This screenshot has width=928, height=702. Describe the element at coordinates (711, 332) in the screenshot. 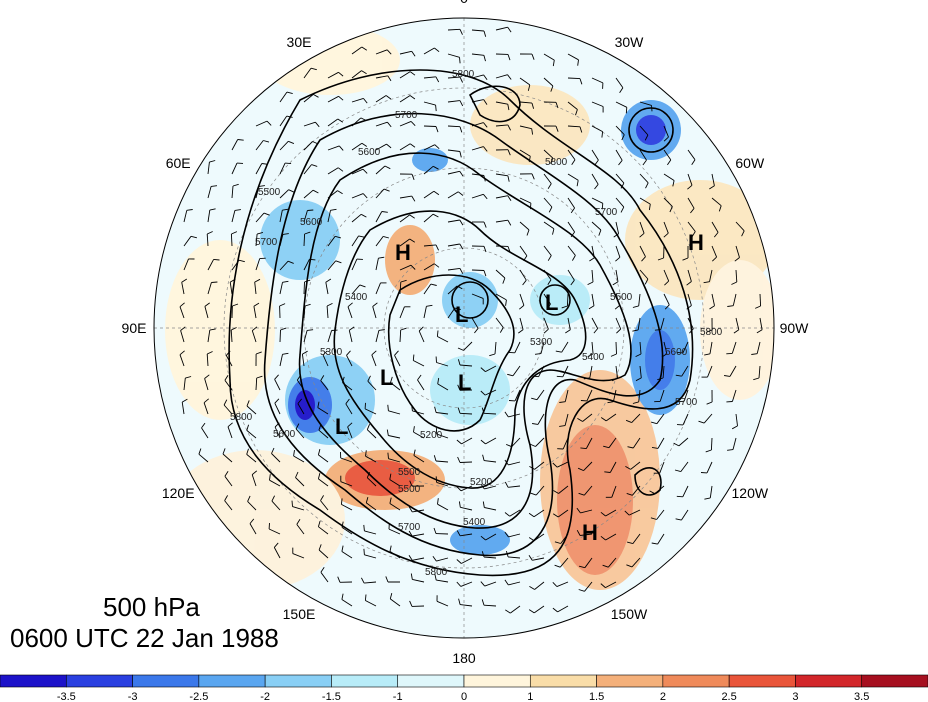

I see `contour-label: 5800` at that location.